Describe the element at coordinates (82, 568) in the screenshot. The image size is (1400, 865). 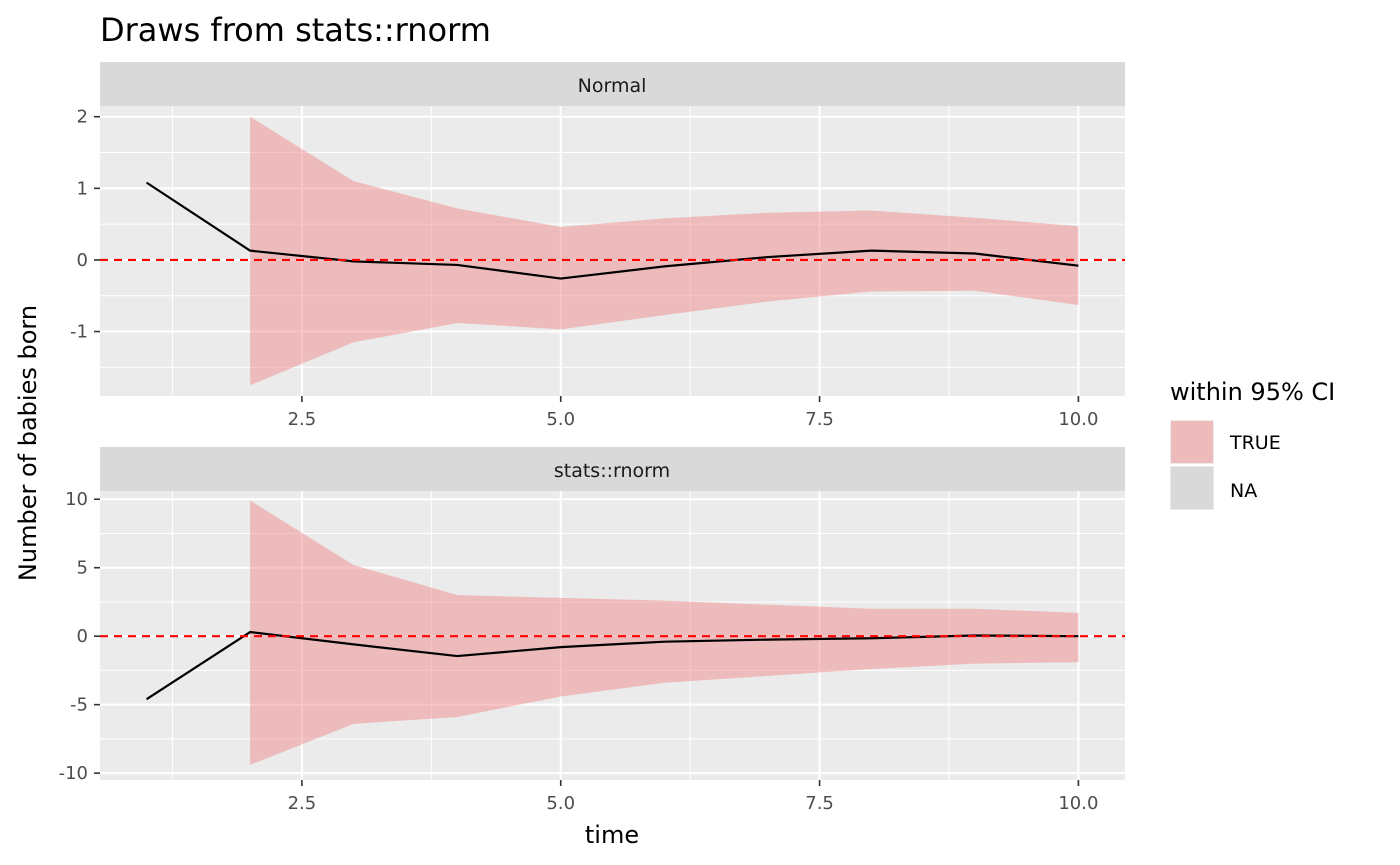
I see `y-tick-label: 5` at that location.